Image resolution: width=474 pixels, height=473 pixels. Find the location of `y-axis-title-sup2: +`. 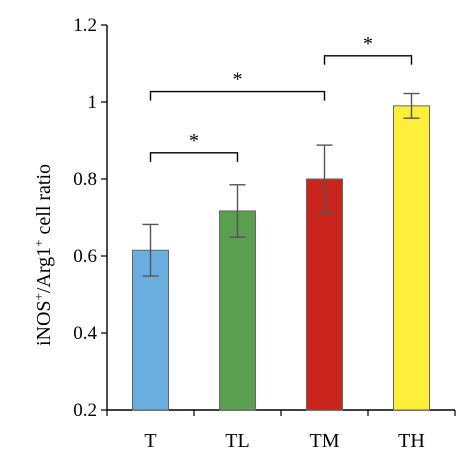

y-axis-title-sup2: + is located at coordinates (38, 242).